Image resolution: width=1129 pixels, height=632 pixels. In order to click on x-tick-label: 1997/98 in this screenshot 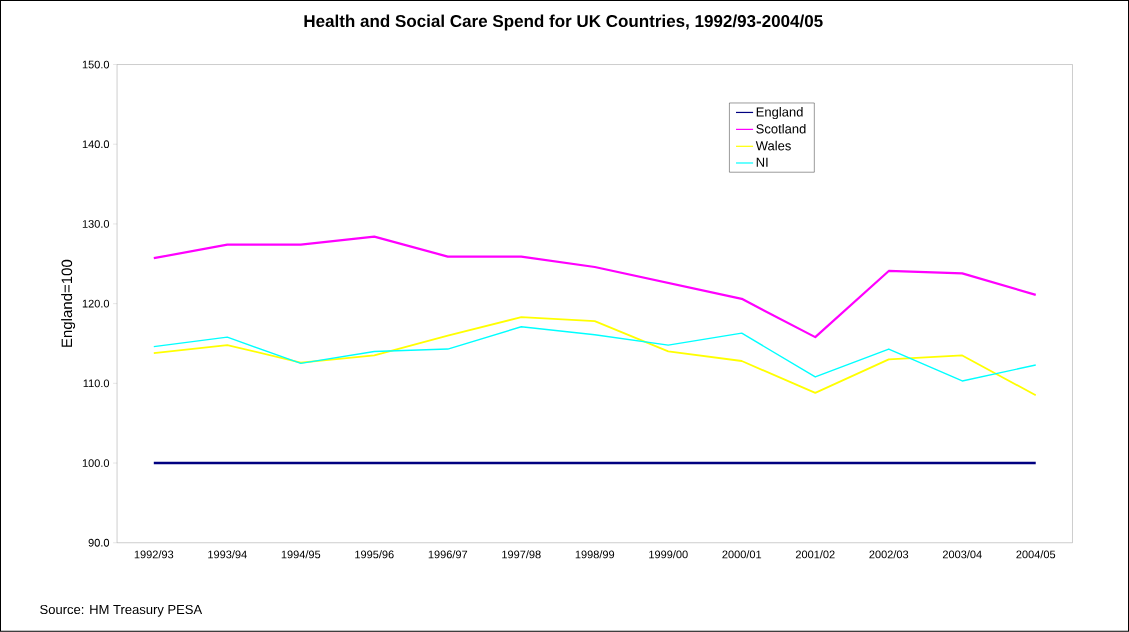, I will do `click(521, 554)`.